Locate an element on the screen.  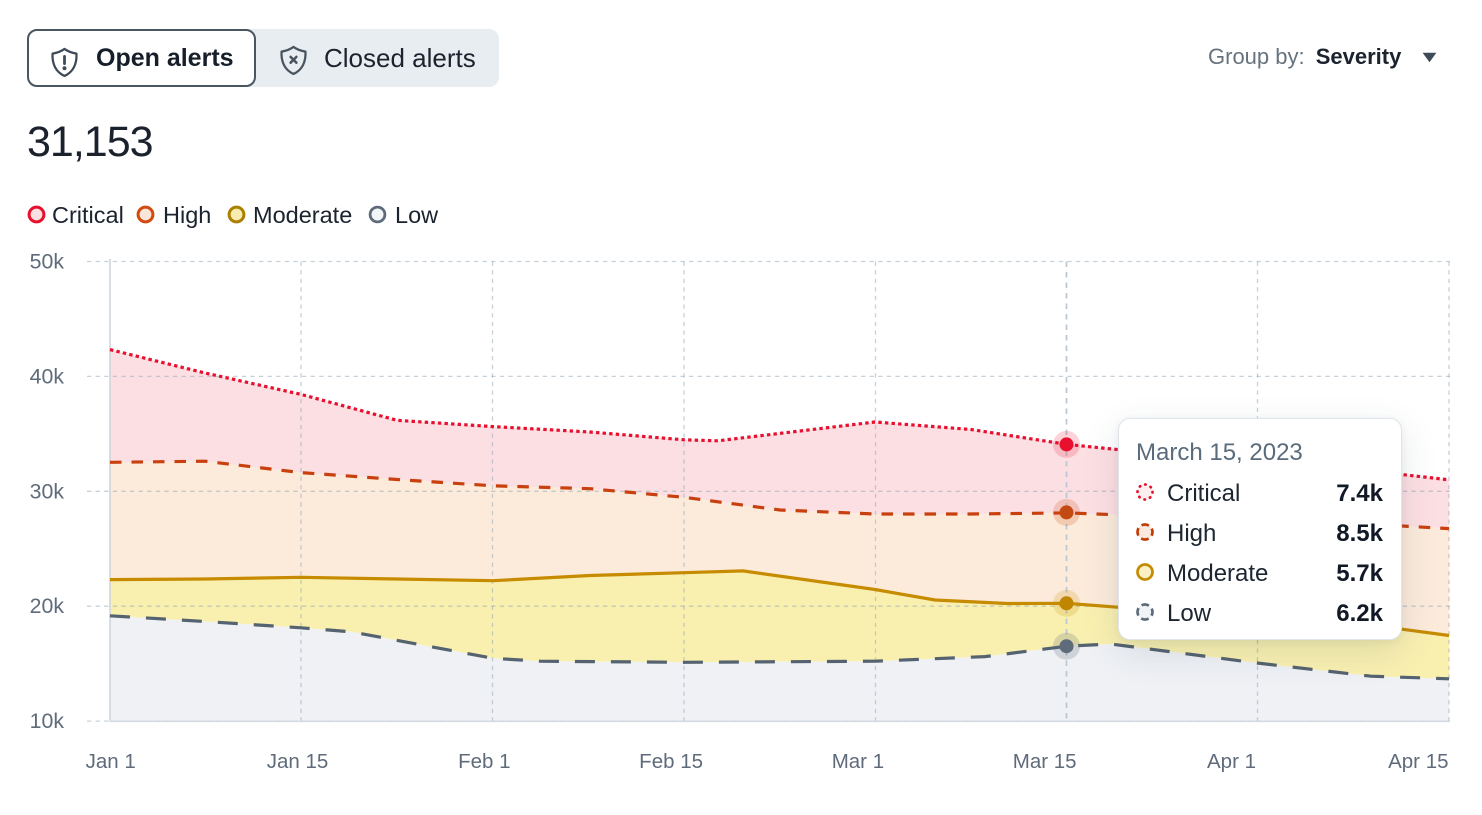
svg-text: Apr 15 is located at coordinates (1418, 761).